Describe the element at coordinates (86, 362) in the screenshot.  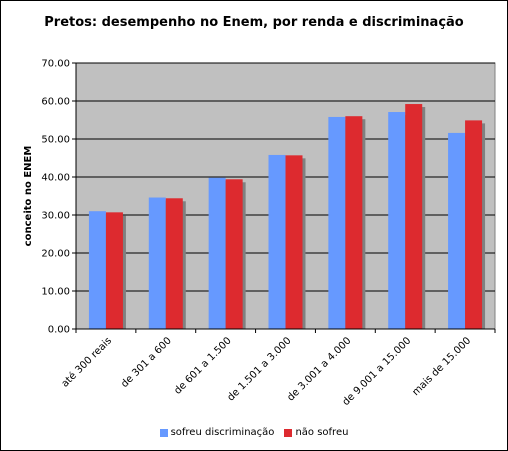
I see `x-tick-label: até 300 reais` at that location.